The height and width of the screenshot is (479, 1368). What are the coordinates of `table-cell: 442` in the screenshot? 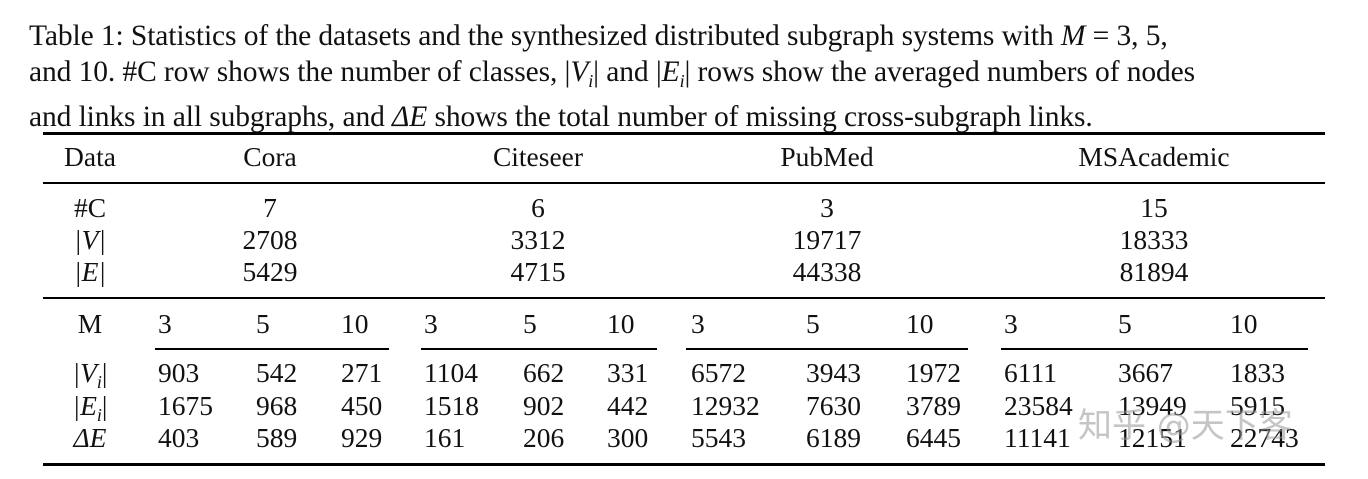 It's located at (628, 405).